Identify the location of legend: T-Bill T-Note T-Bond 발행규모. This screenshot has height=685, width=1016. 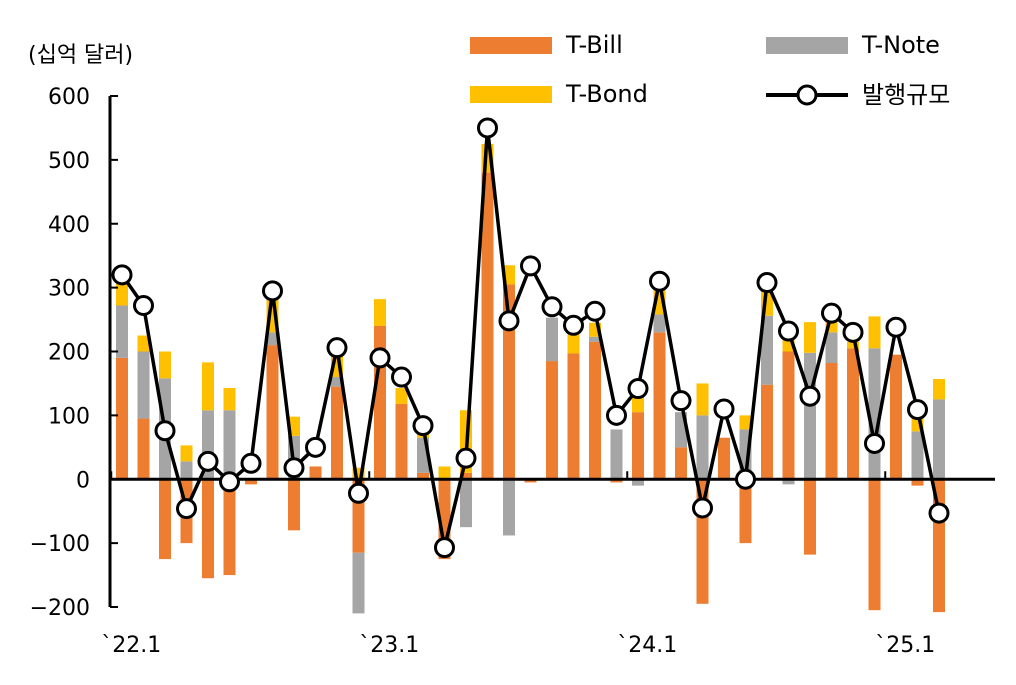
(710, 70).